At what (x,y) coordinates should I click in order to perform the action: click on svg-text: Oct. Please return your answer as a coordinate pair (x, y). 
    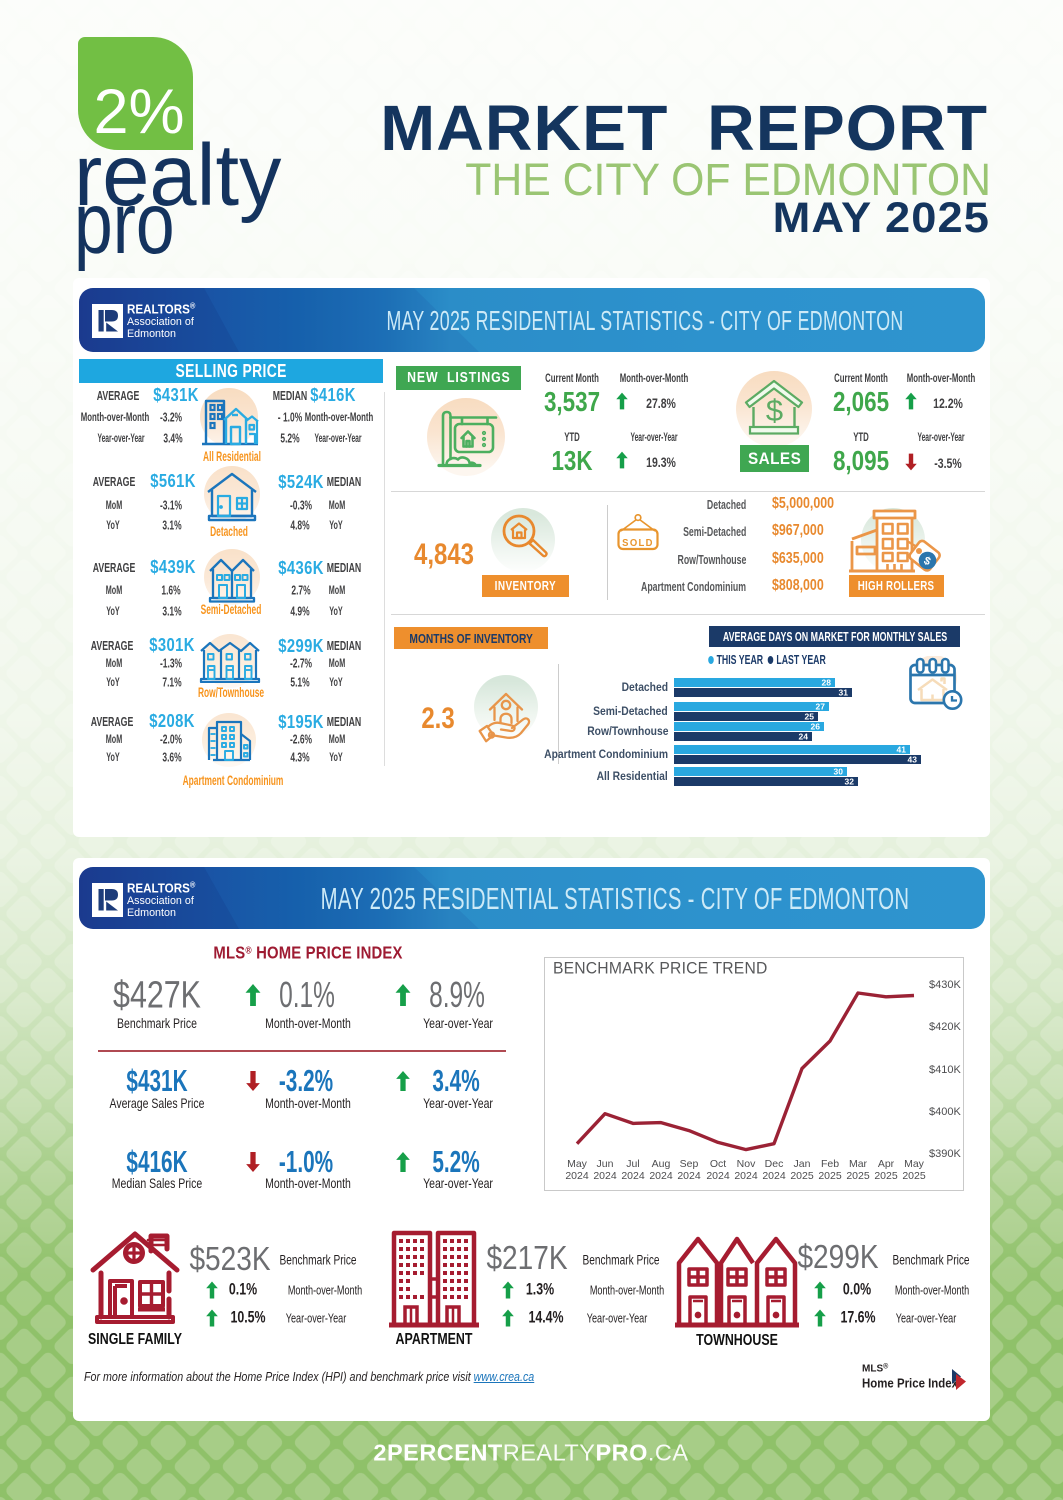
    Looking at the image, I should click on (718, 1164).